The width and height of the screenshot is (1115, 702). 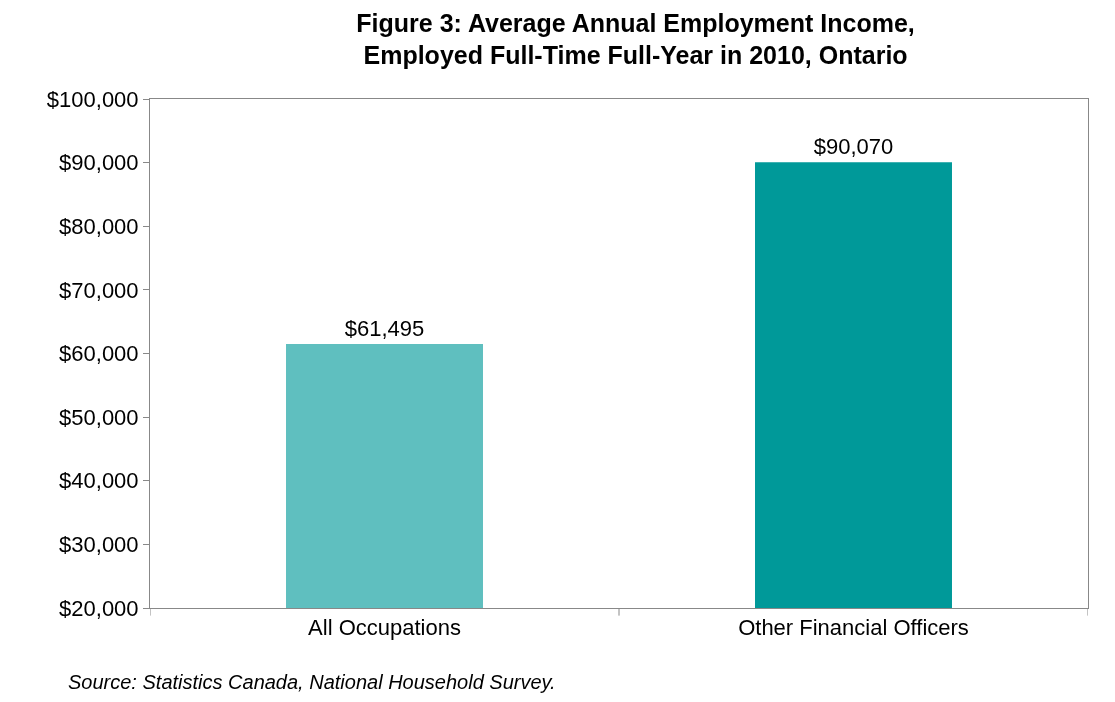 I want to click on y-tick-label: $30,000, so click(x=99, y=545).